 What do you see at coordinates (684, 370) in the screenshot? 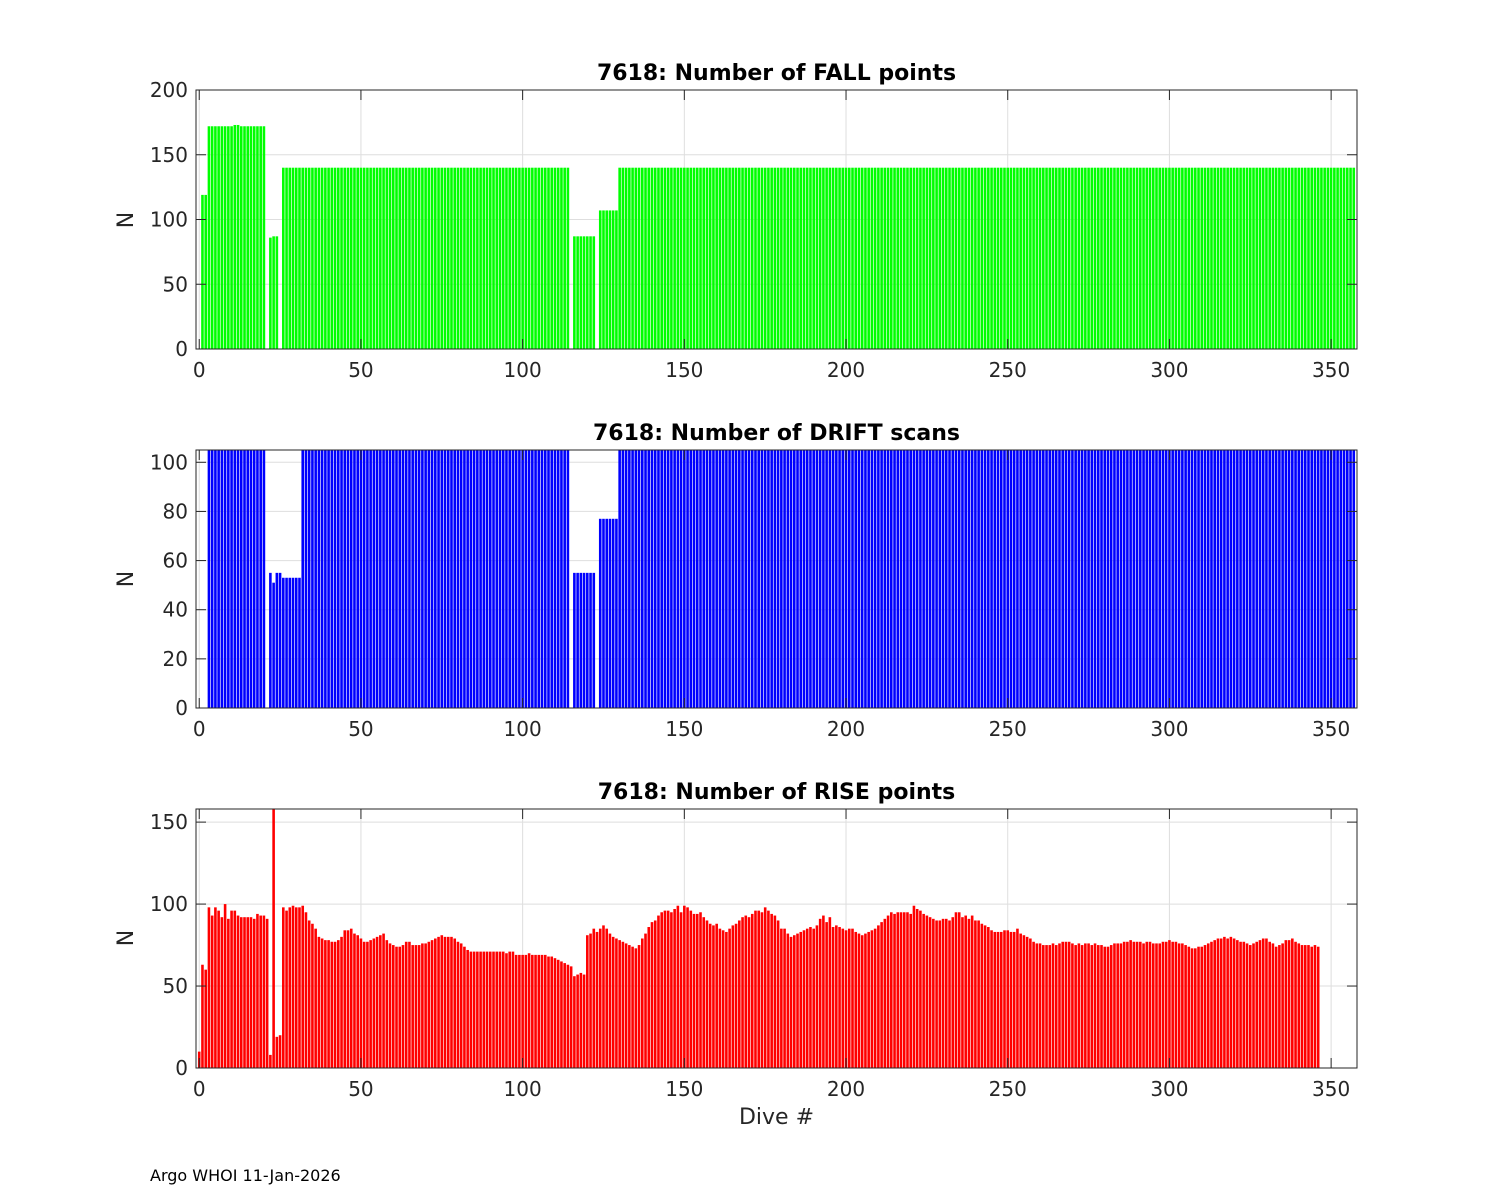
I see `fall-x-tick-label: 150` at bounding box center [684, 370].